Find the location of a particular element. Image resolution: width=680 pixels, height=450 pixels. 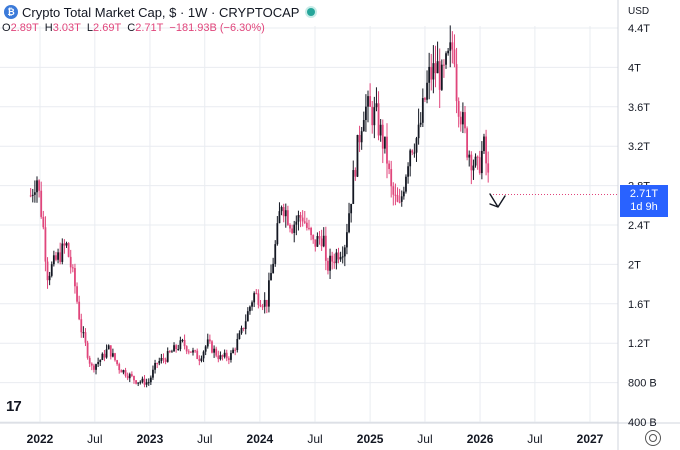

crypto-coin-icon: ₿ is located at coordinates (11, 12).